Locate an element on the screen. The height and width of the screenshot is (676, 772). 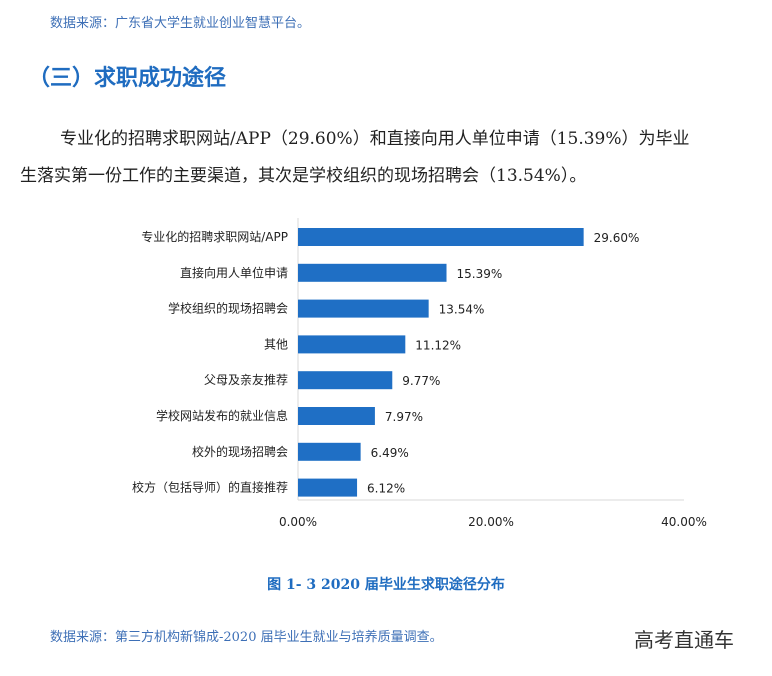
category-label: 直接向用人单位申请 is located at coordinates (234, 272).